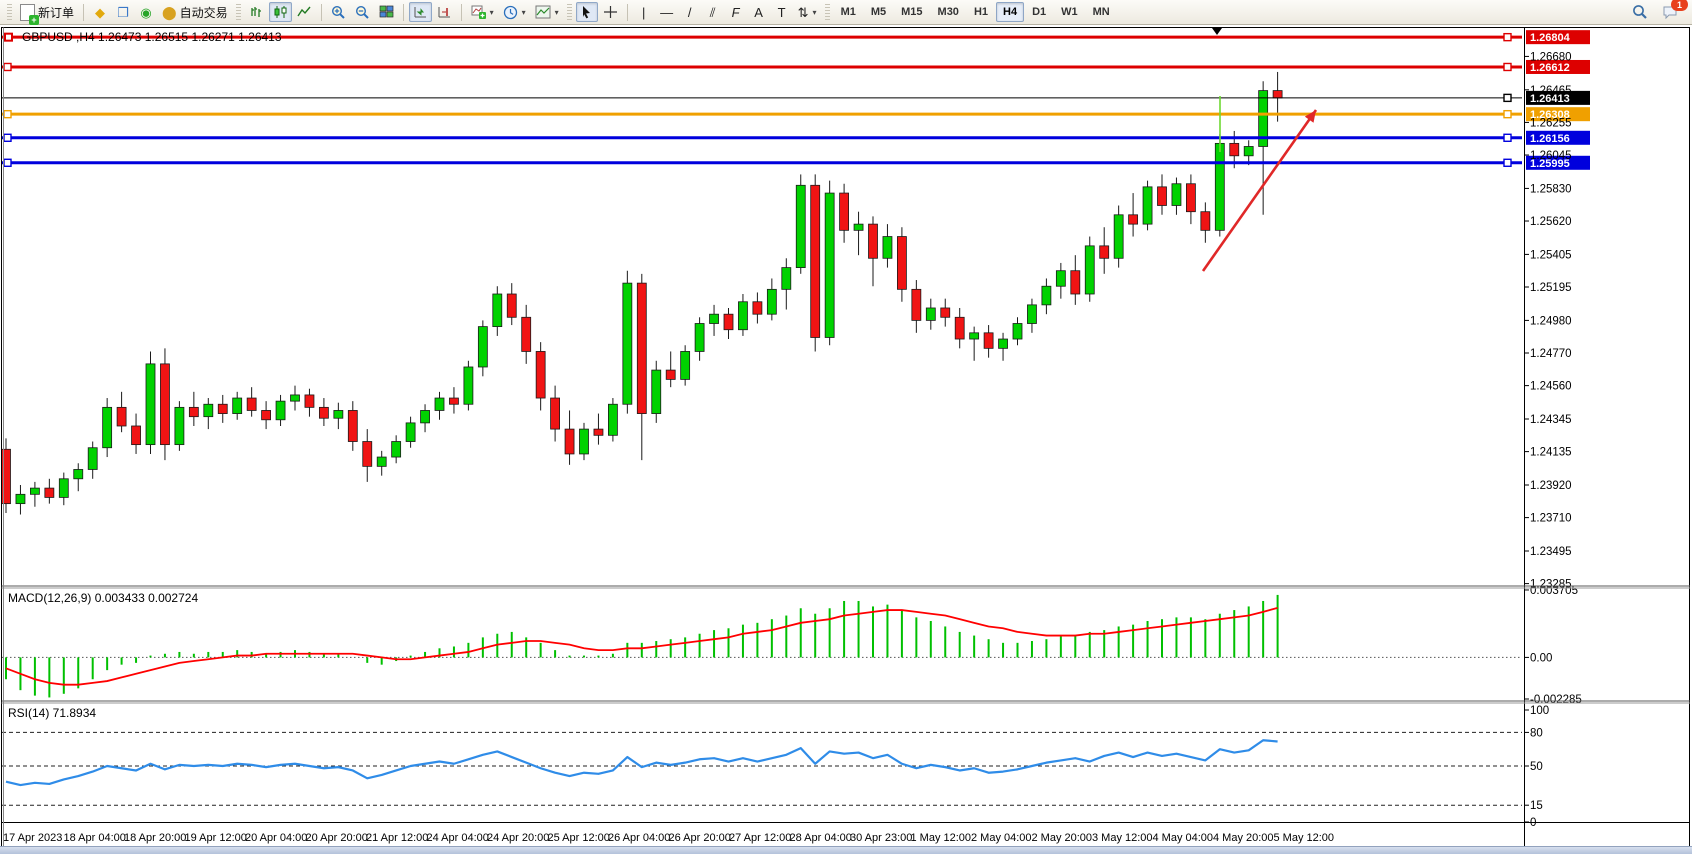 This screenshot has height=854, width=1692. Describe the element at coordinates (195, 12) in the screenshot. I see `autotrading-button: ⬤ 自动交易` at that location.